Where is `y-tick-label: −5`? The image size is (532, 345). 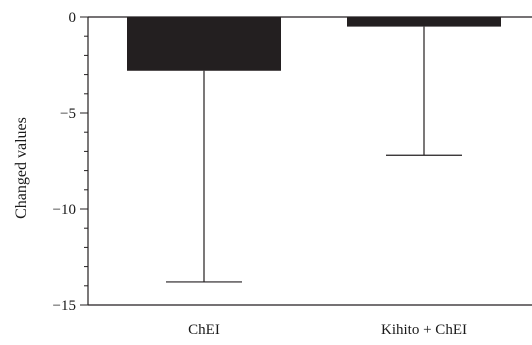
y-tick-label: −5 is located at coordinates (68, 114).